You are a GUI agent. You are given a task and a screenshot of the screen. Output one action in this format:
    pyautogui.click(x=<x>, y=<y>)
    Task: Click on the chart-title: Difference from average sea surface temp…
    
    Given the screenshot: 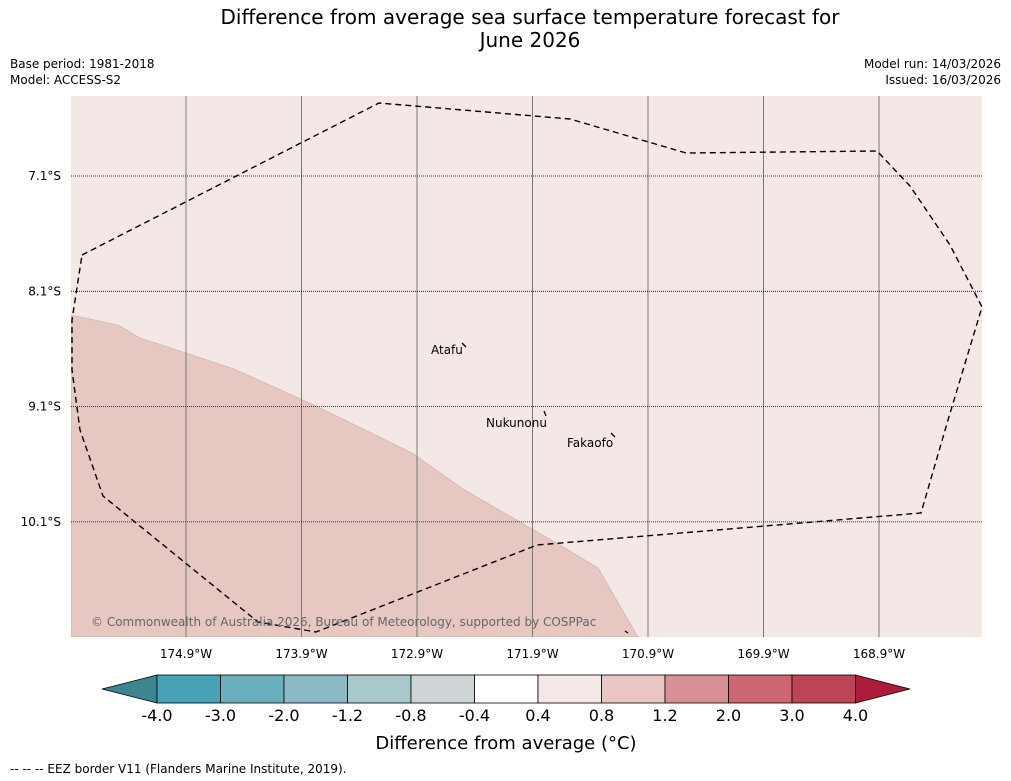 What is the action you would take?
    pyautogui.click(x=530, y=29)
    